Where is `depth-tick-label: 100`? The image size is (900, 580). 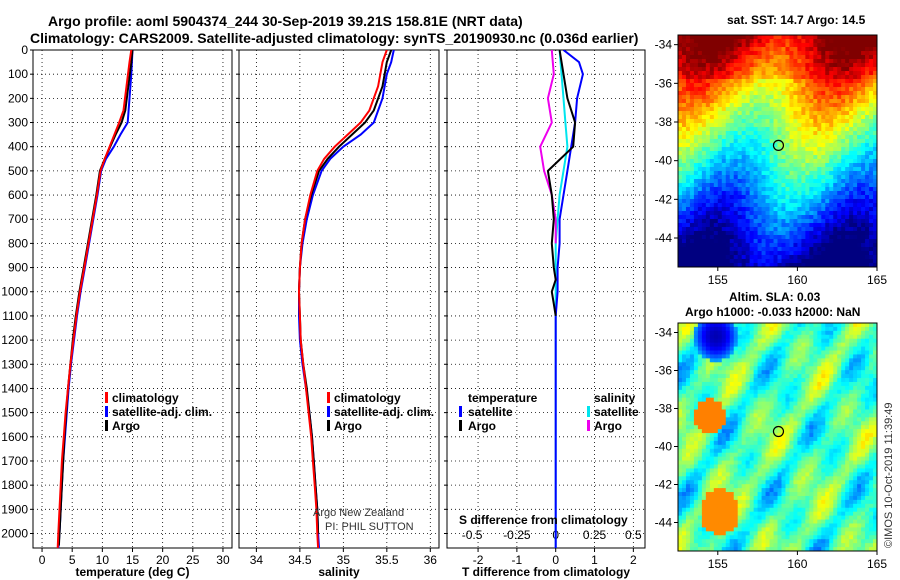 depth-tick-label: 100 is located at coordinates (18, 74).